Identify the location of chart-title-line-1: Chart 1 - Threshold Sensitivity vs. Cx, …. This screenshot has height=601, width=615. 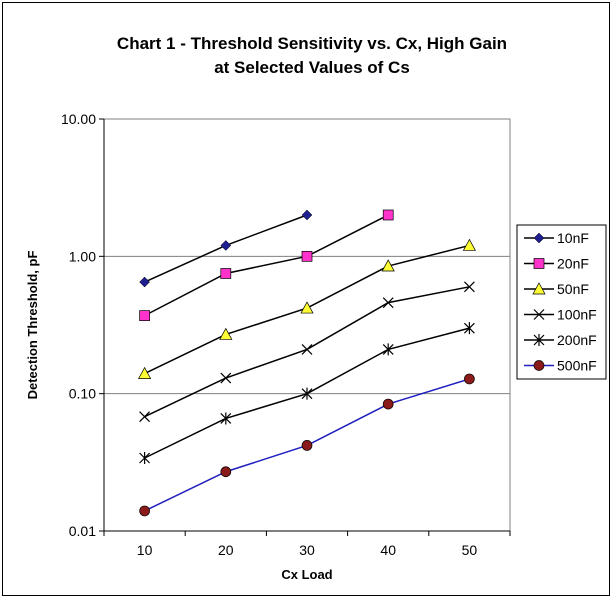
(312, 43).